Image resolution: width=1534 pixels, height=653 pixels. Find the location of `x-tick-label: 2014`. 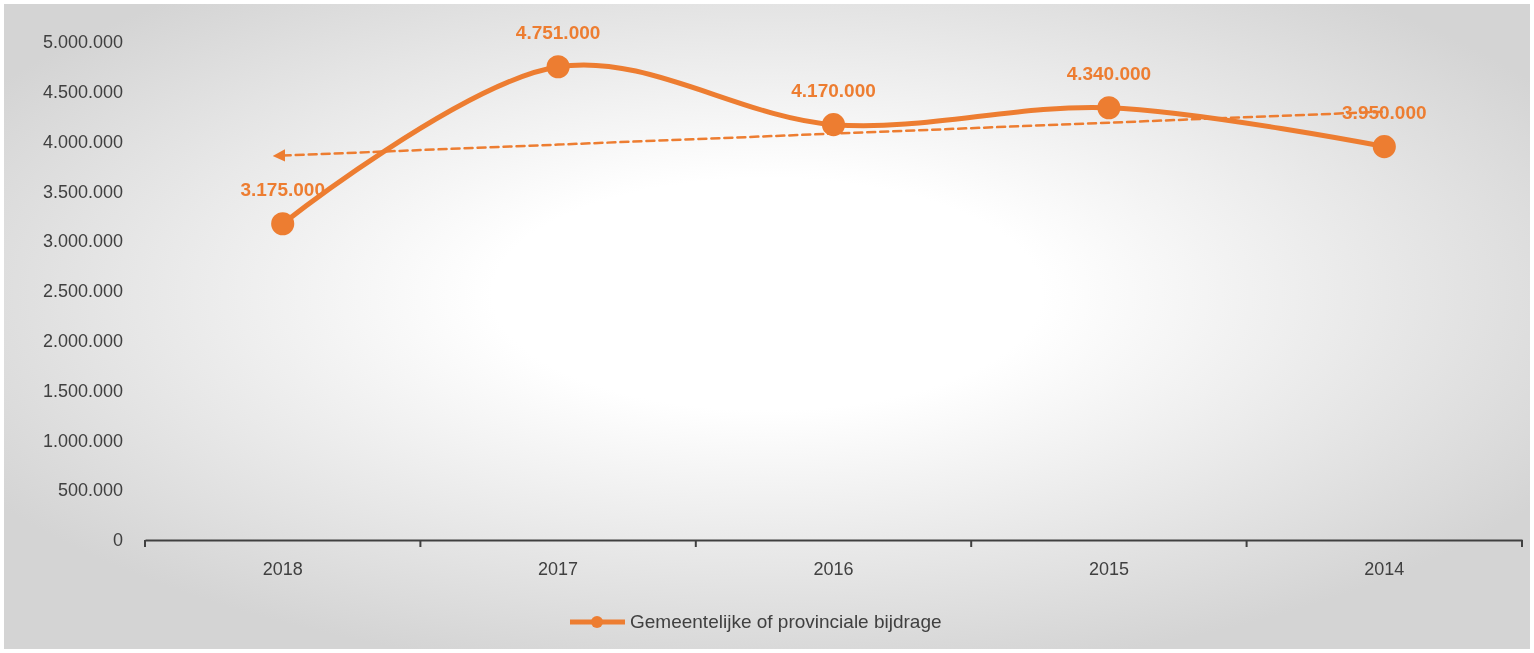

x-tick-label: 2014 is located at coordinates (1384, 568).